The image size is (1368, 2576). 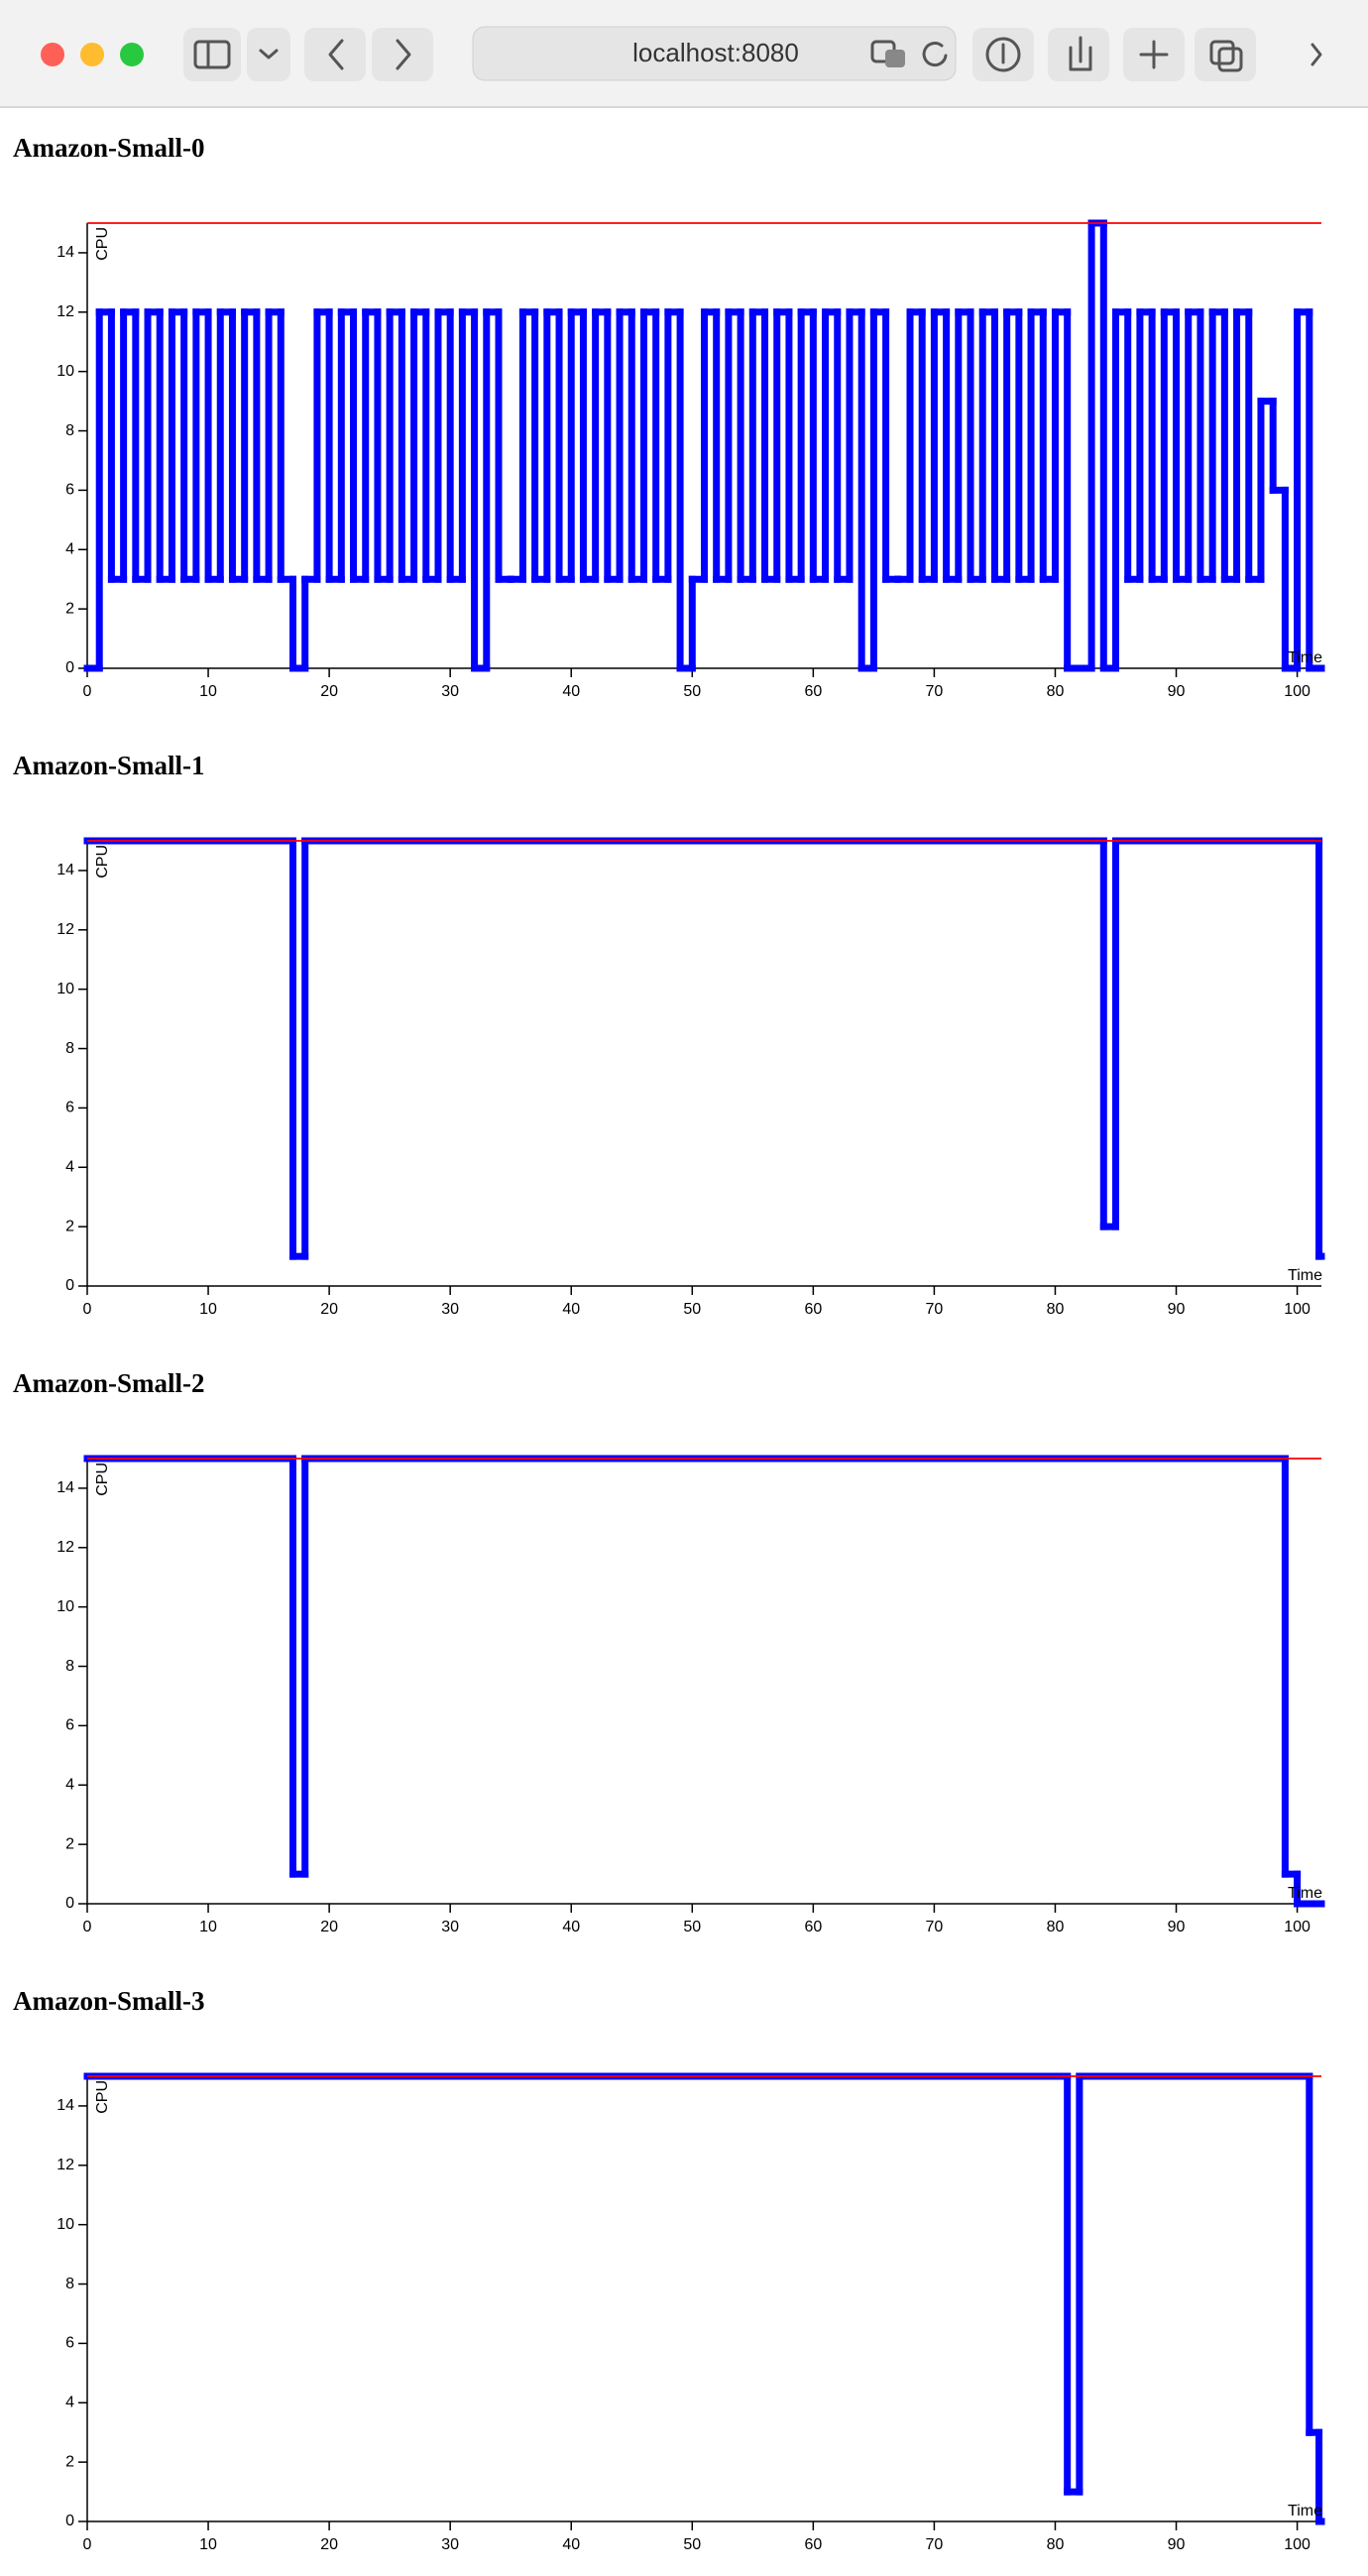 What do you see at coordinates (1225, 55) in the screenshot?
I see `tab-overview-button` at bounding box center [1225, 55].